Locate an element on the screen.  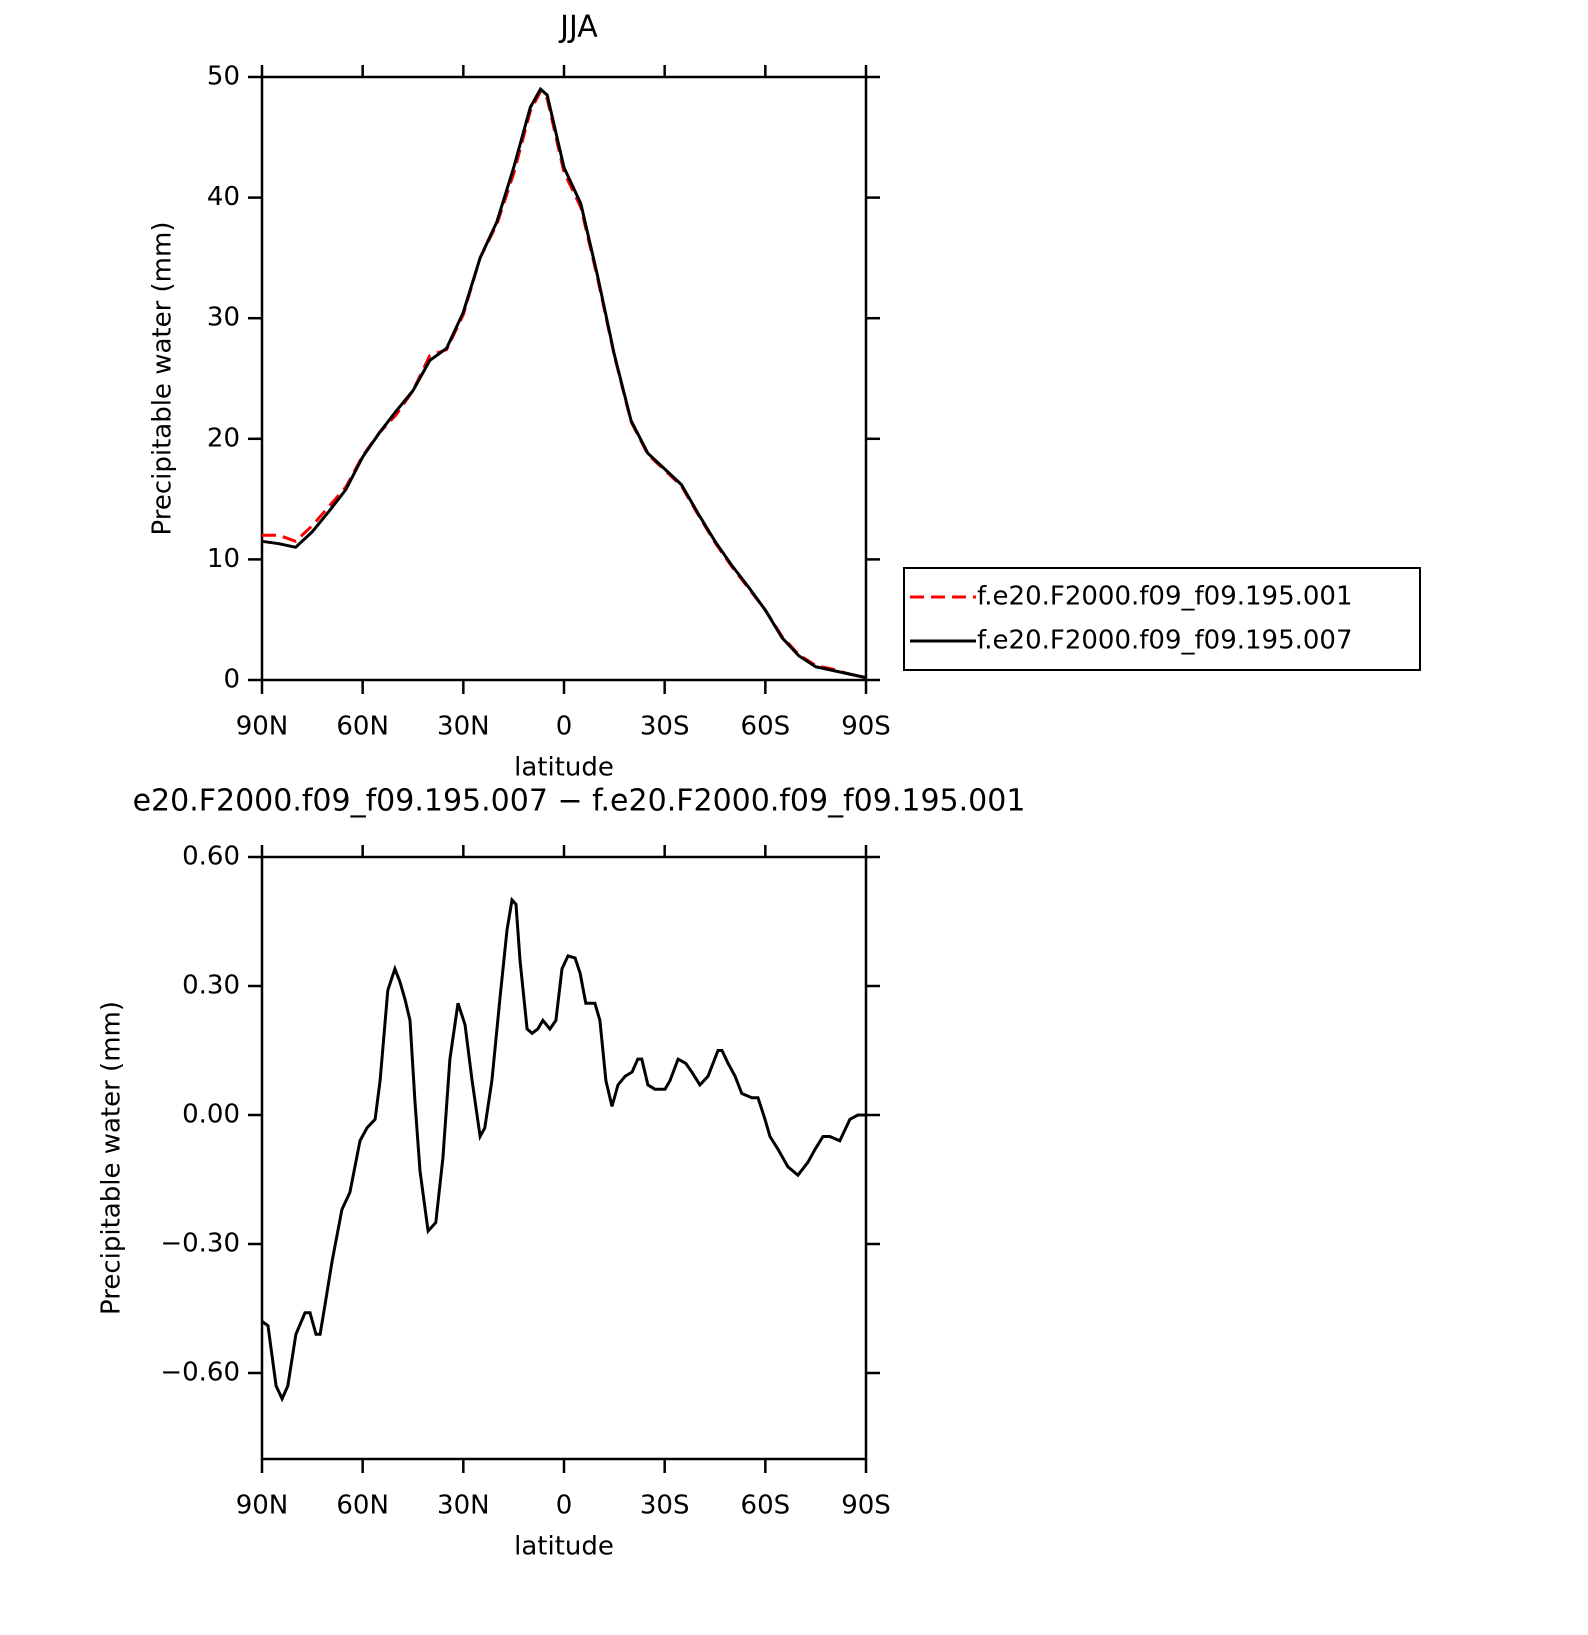
y-tick-label: 10 is located at coordinates (223, 559).